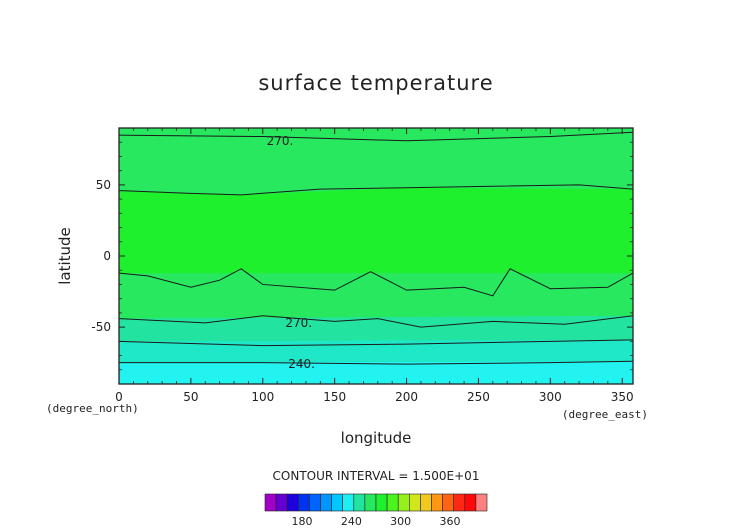  What do you see at coordinates (376, 136) in the screenshot?
I see `contour-line-top` at bounding box center [376, 136].